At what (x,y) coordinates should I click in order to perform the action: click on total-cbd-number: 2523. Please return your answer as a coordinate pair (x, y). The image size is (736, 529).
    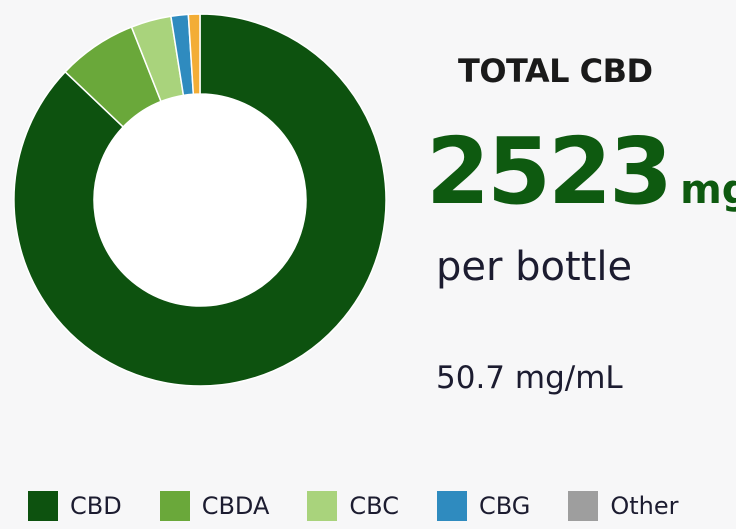
    Looking at the image, I should click on (549, 171).